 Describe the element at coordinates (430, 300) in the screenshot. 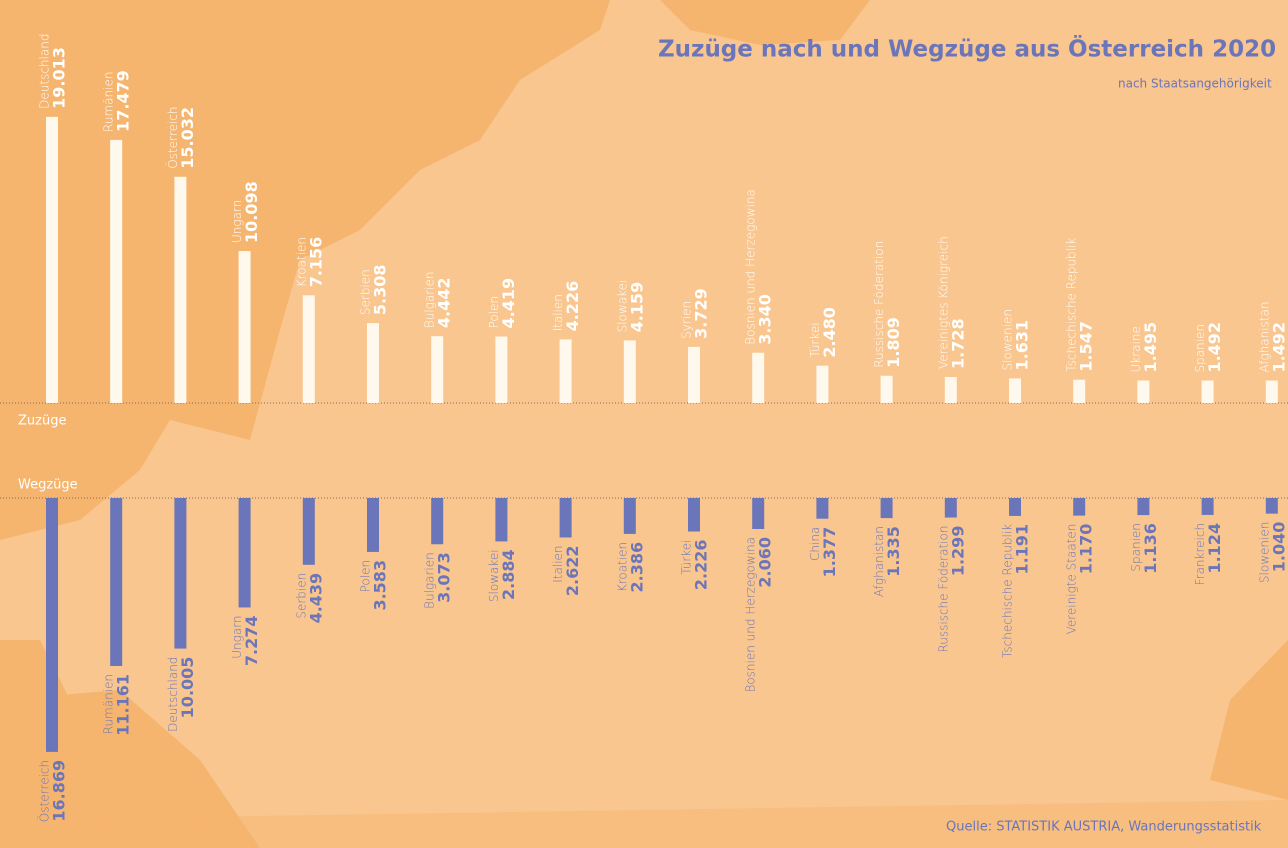

I see `category-label: Bulgarien` at that location.